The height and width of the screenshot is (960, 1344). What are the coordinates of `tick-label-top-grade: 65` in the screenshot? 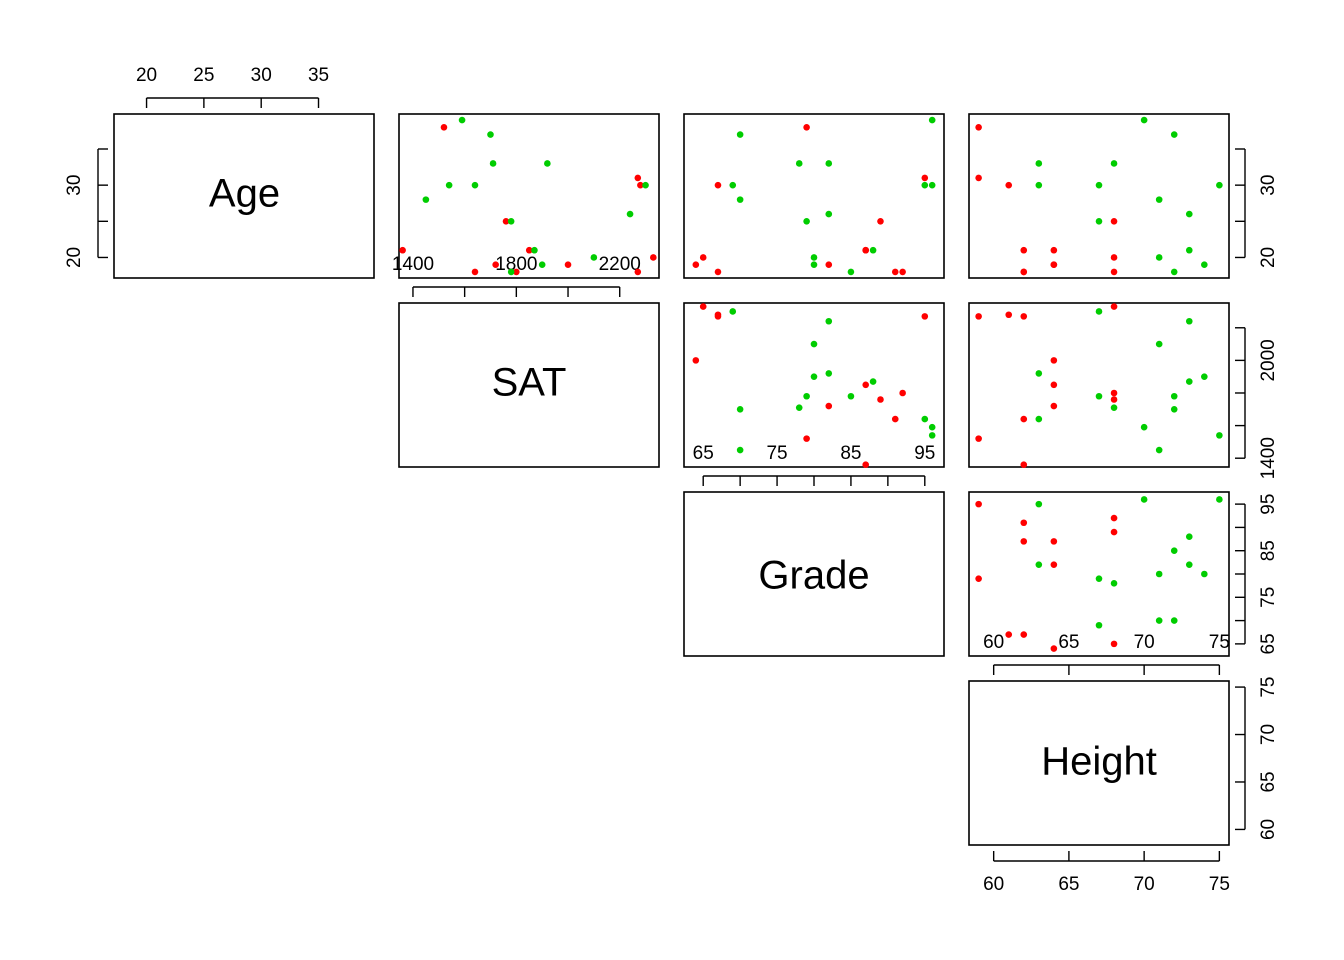 It's located at (703, 453).